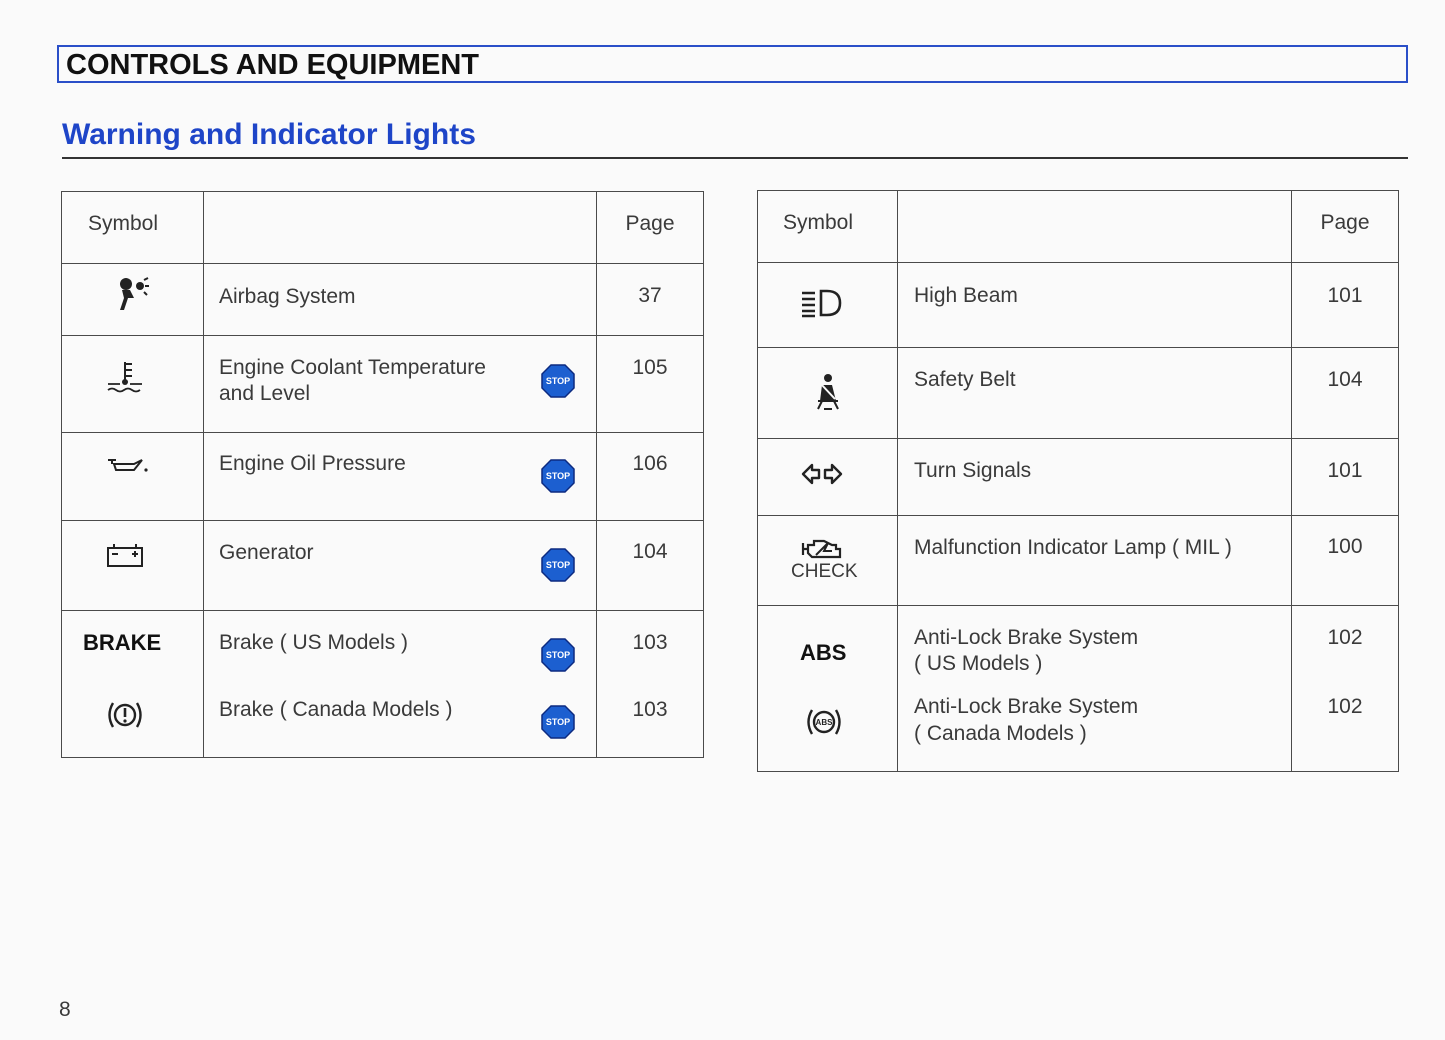  I want to click on description: Turn Signals, so click(973, 470).